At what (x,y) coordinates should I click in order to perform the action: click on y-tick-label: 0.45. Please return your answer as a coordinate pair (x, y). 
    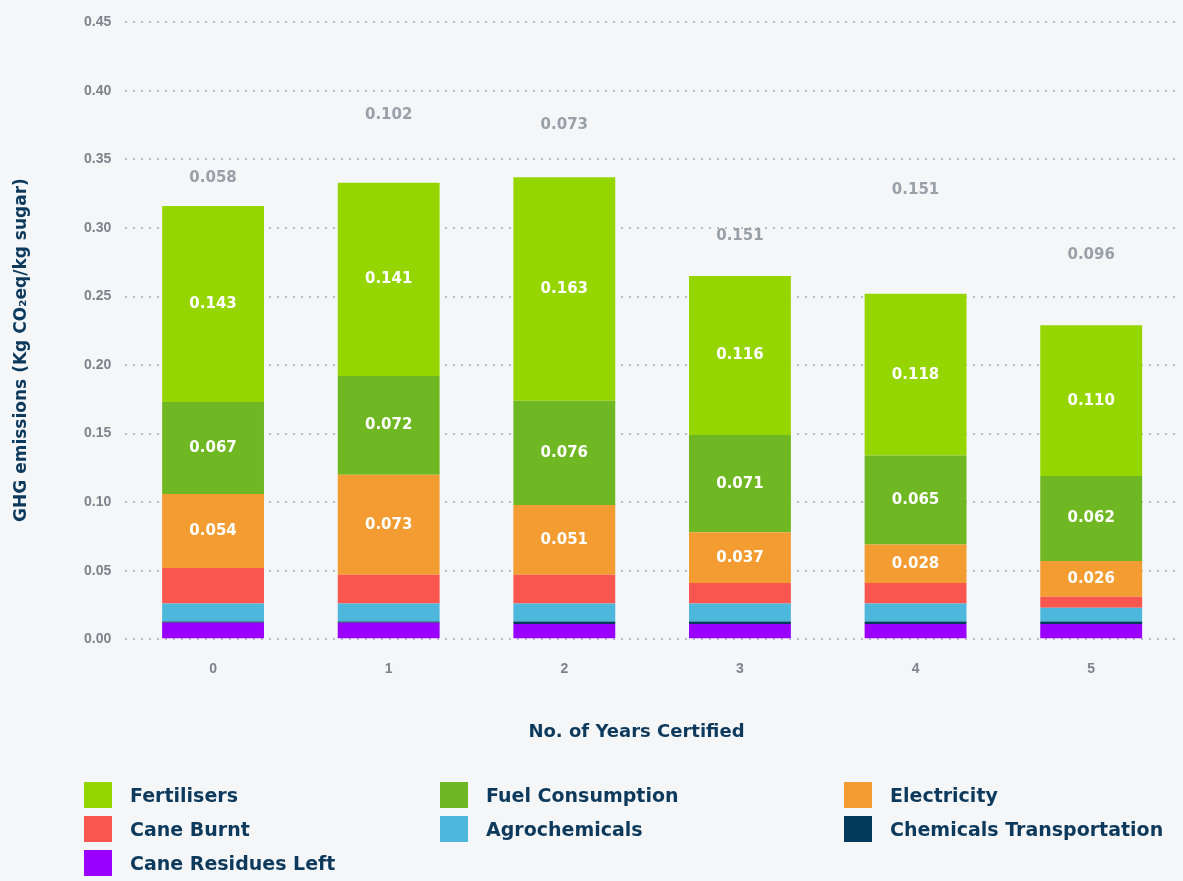
    Looking at the image, I should click on (98, 21).